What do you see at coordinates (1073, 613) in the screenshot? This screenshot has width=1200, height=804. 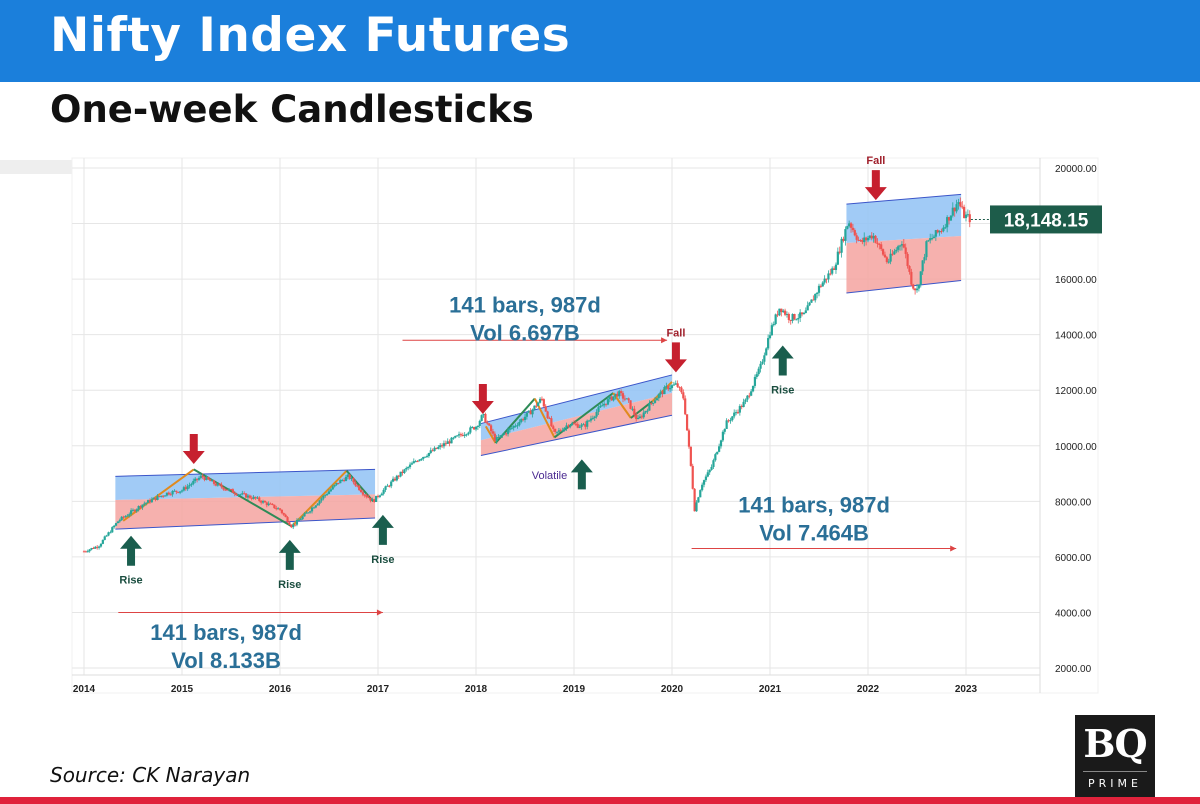 I see `y-tick-label: 4000.00` at bounding box center [1073, 613].